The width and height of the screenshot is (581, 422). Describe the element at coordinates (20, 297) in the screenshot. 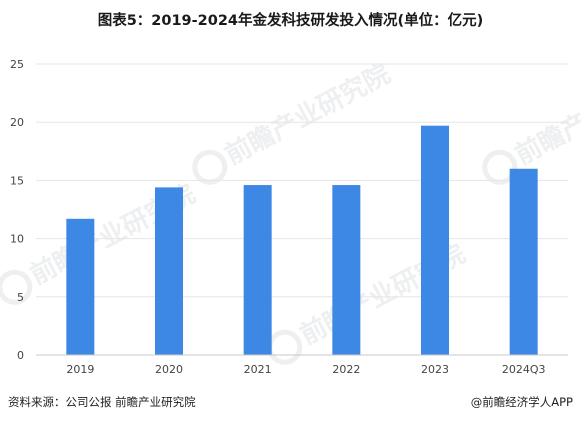

I see `y-tick-label: 5` at that location.